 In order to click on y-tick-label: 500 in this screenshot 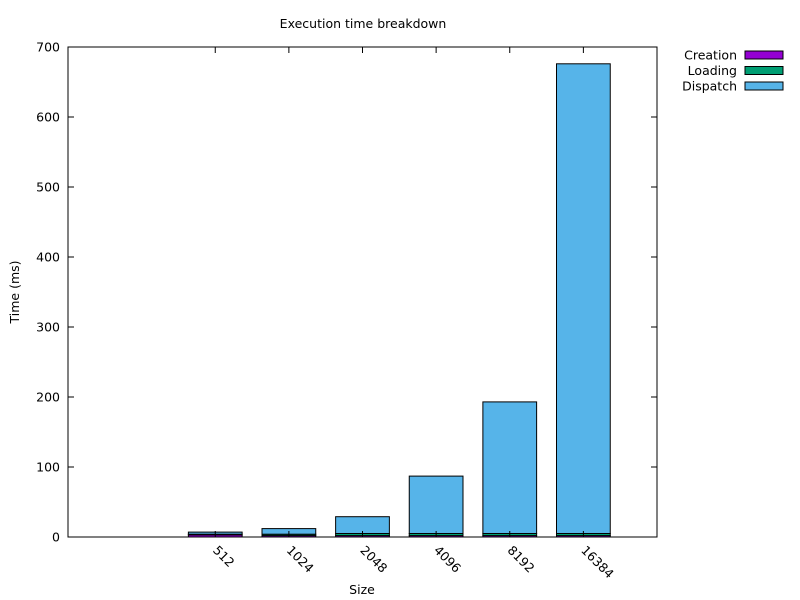, I will do `click(48, 187)`.